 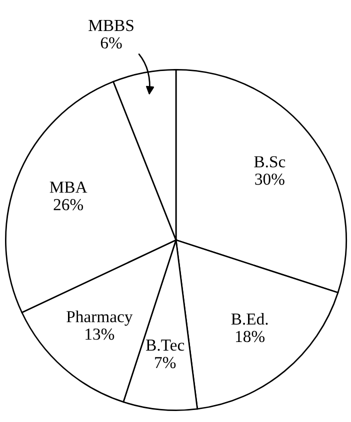 I want to click on data-label: 26%, so click(x=69, y=204).